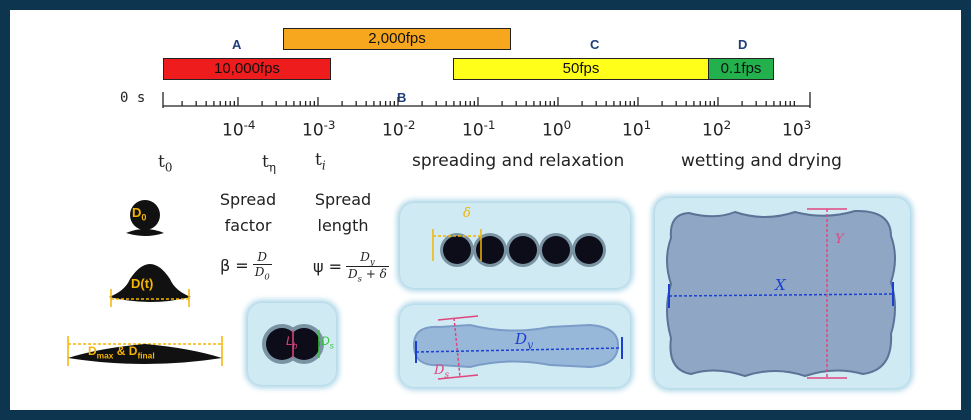  Describe the element at coordinates (397, 39) in the screenshot. I see `frame-rate-bar-2000fps: 2,000fps` at that location.